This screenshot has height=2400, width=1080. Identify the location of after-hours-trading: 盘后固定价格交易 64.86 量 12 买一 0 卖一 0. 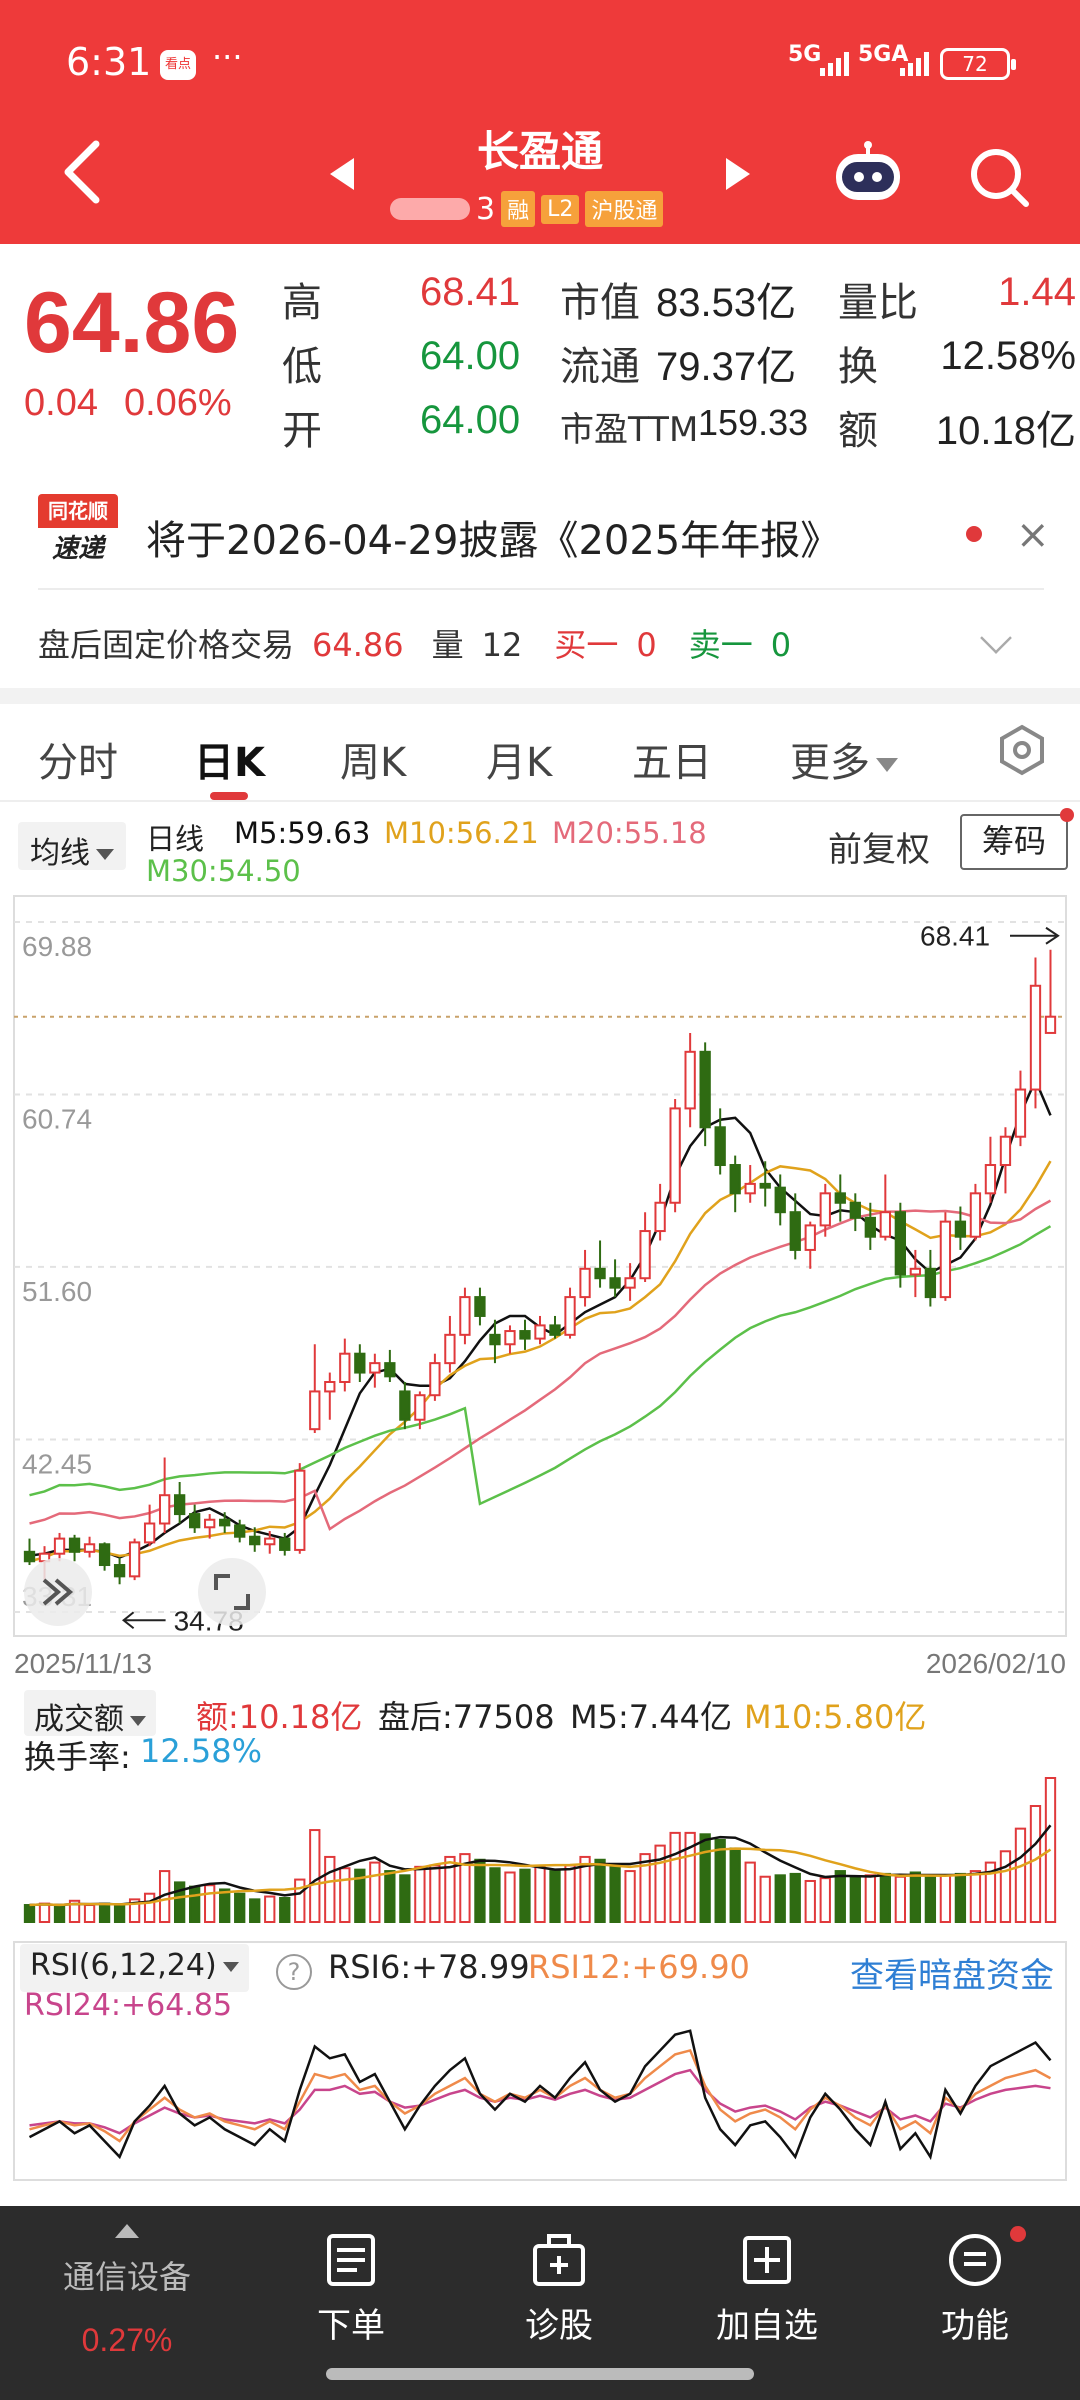
(414, 643).